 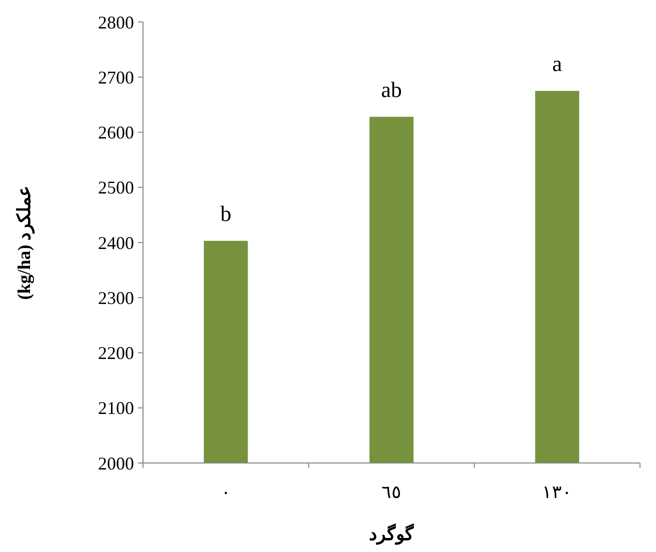 I want to click on y-tick-label: 2300, so click(x=116, y=298).